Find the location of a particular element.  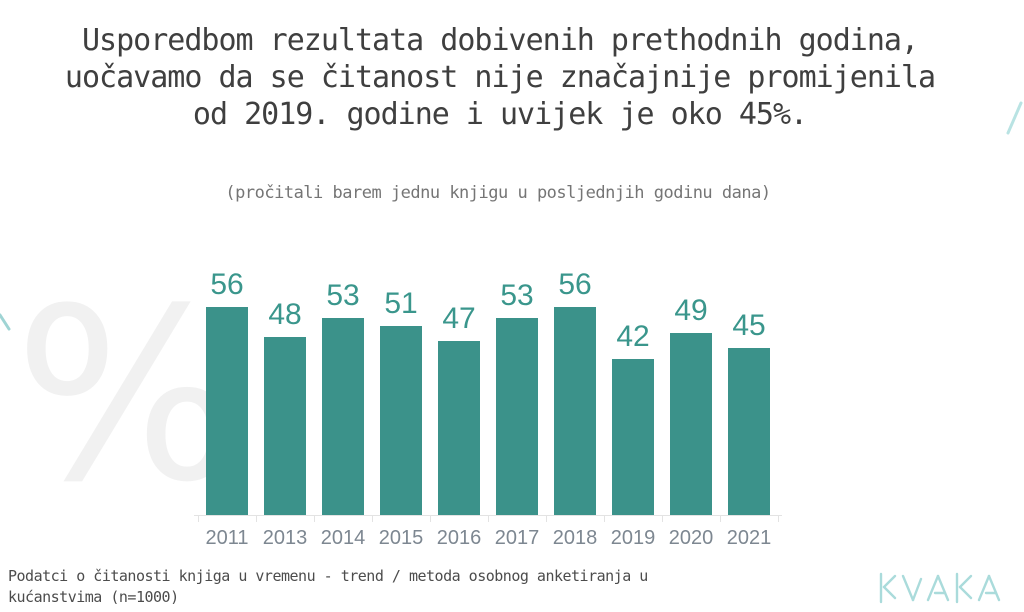

left-edge-diagonal-line is located at coordinates (5, 322).